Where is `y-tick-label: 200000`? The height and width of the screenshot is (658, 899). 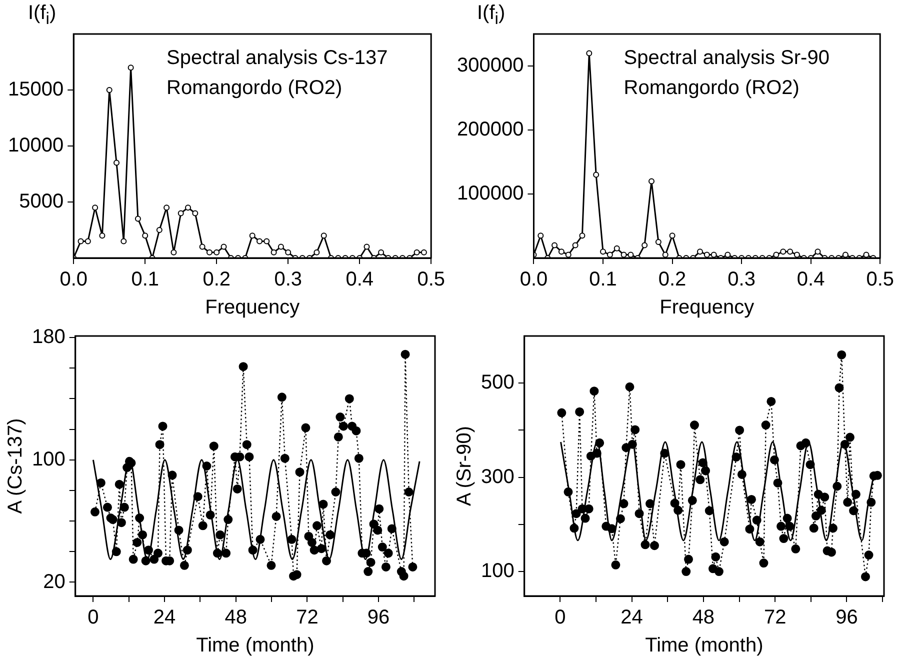 y-tick-label: 200000 is located at coordinates (490, 129).